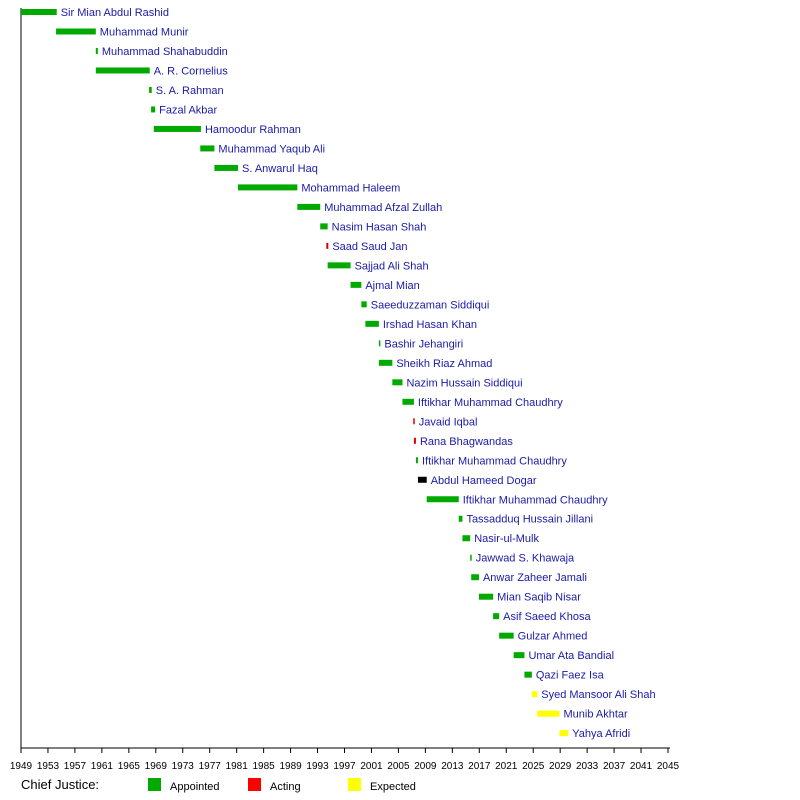 The width and height of the screenshot is (800, 800). Describe the element at coordinates (444, 364) in the screenshot. I see `justice-label: Sheikh Riaz Ahmad` at that location.